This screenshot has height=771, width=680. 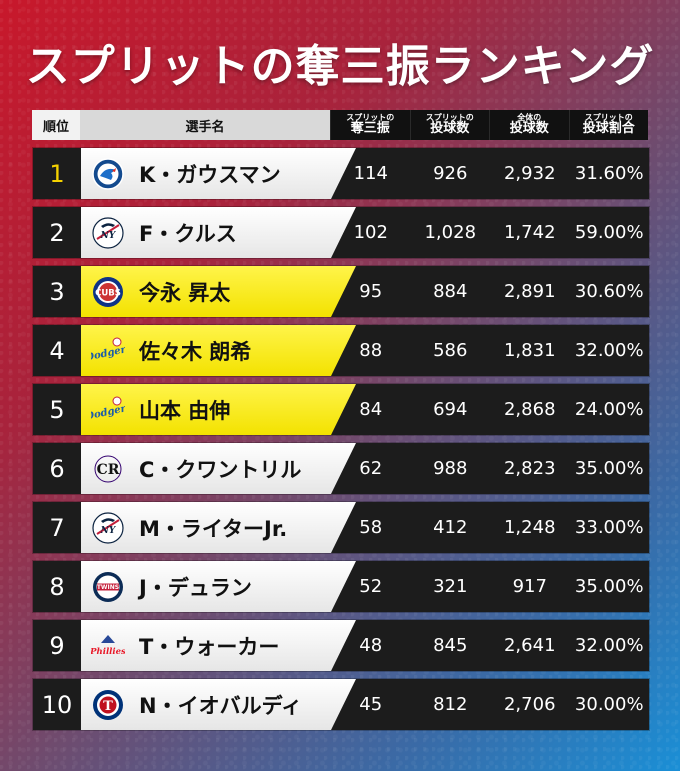 I want to click on table-row: 4 Dodgers 佐々木 朗希 88 586 1,831 32.00%, so click(x=341, y=350).